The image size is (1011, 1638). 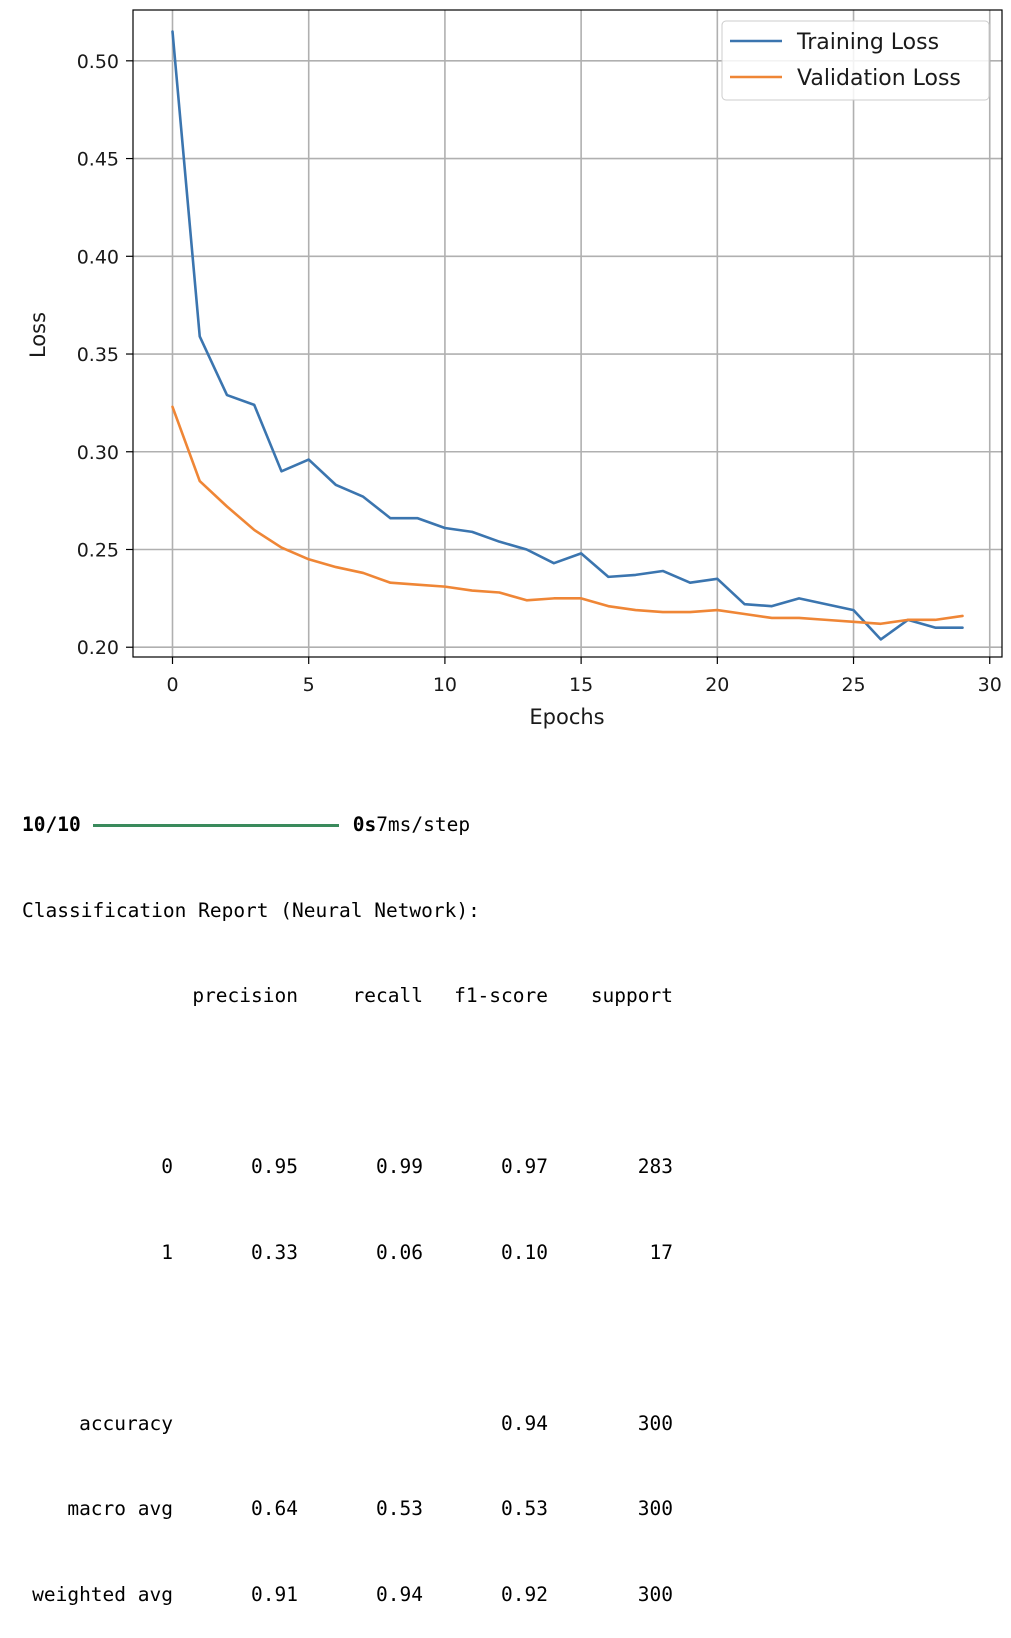 What do you see at coordinates (524, 1508) in the screenshot?
I see `row-f1-score: 0.53` at bounding box center [524, 1508].